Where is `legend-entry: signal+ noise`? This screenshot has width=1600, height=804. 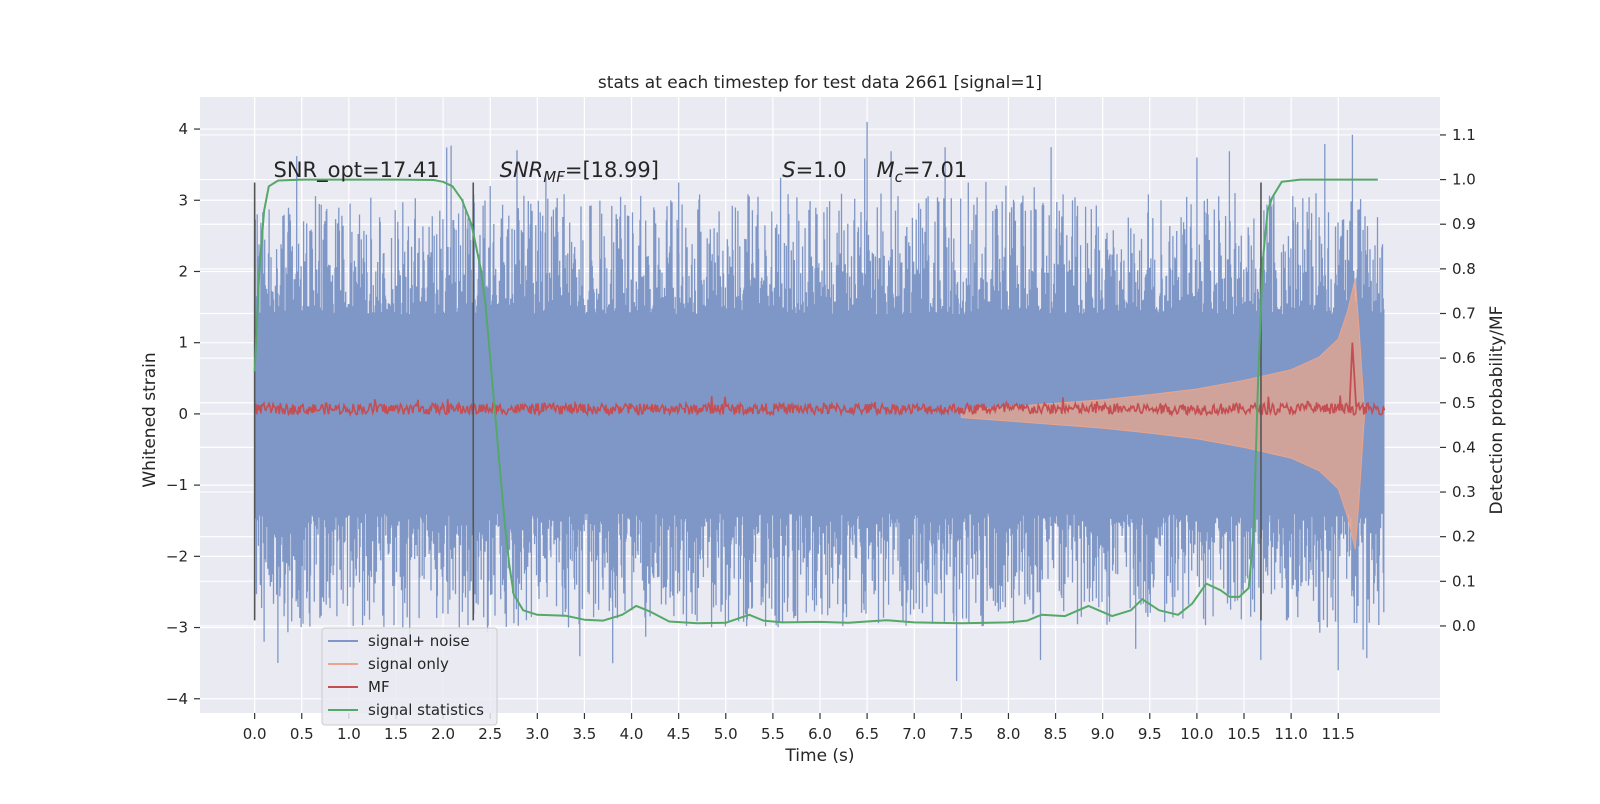
legend-entry: signal+ noise is located at coordinates (419, 641).